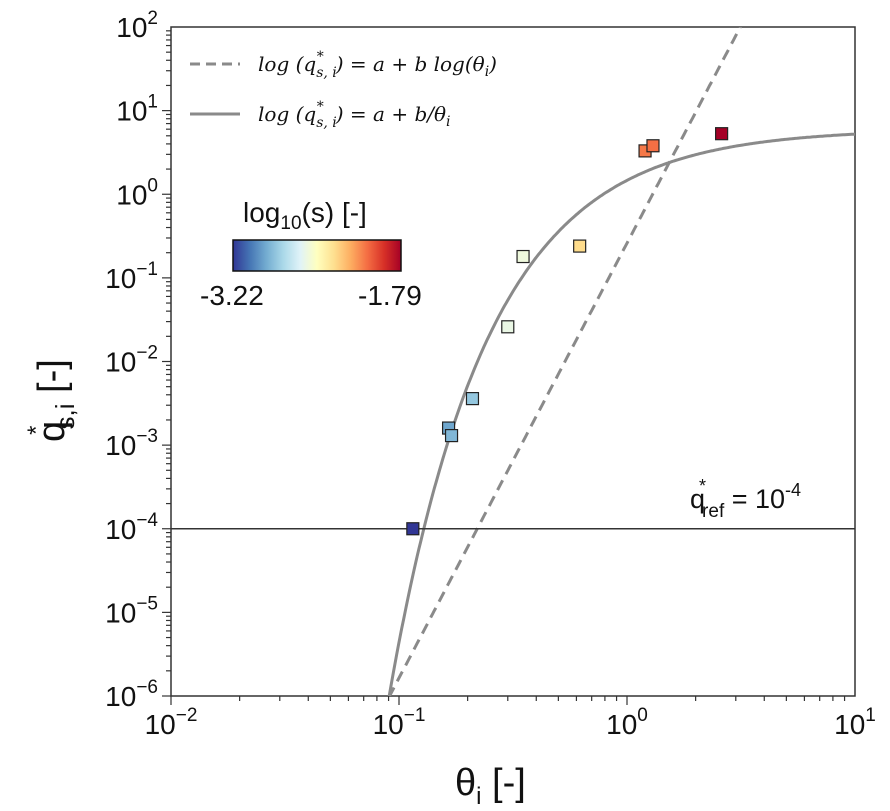 This screenshot has height=811, width=890. I want to click on colorbar-title: log10(s) [-], so click(305, 215).